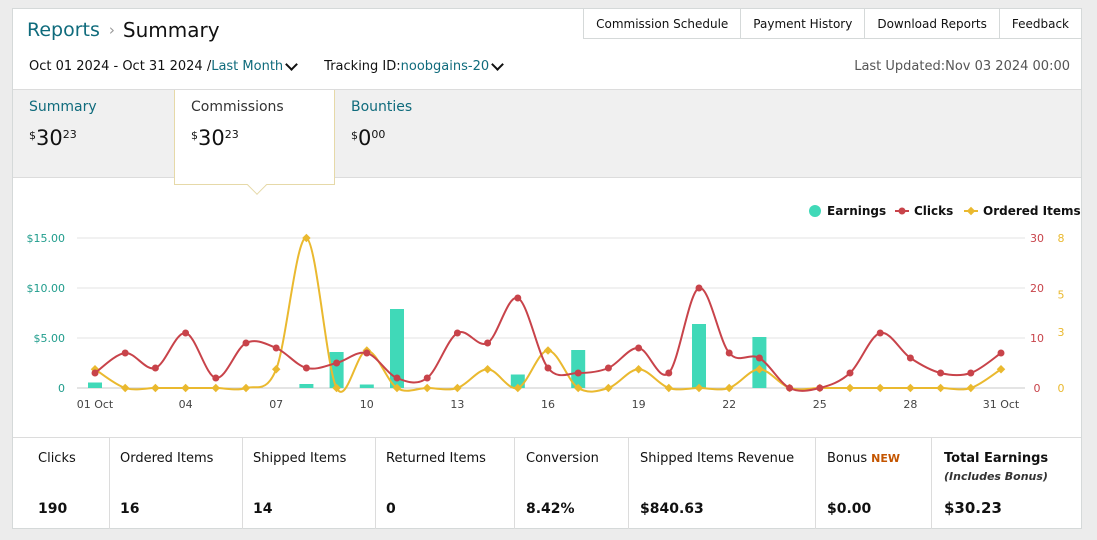 Image resolution: width=1097 pixels, height=540 pixels. Describe the element at coordinates (53, 509) in the screenshot. I see `stat-value: 190` at that location.